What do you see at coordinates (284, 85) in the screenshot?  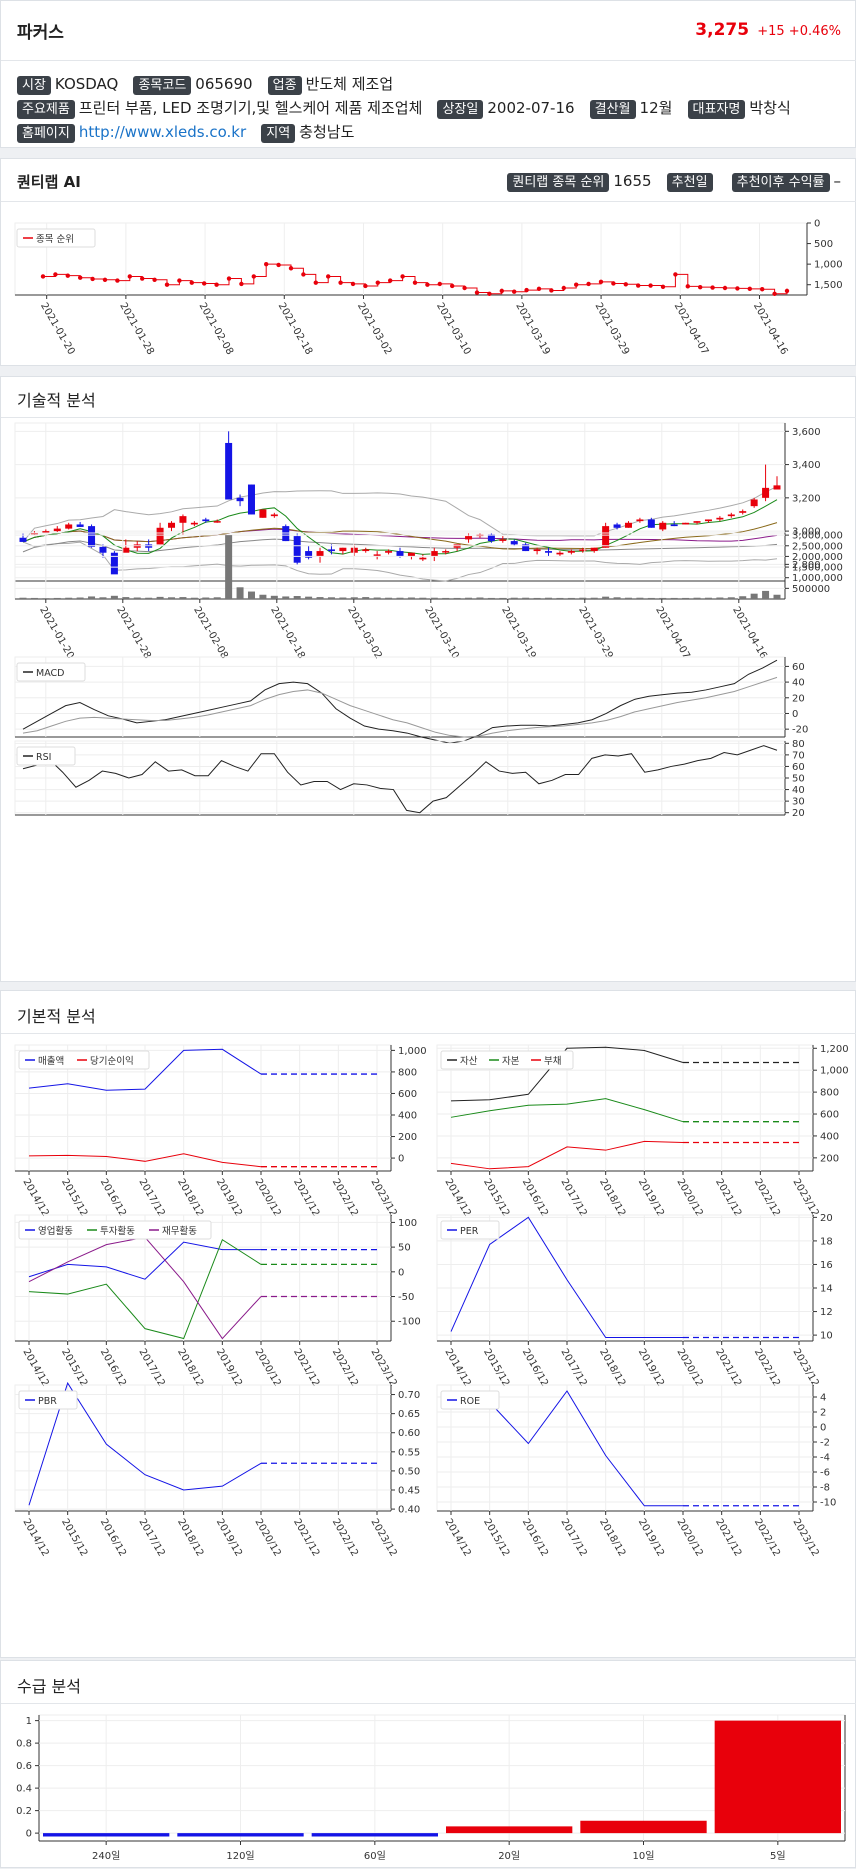 I see `industry-tag: 업종` at bounding box center [284, 85].